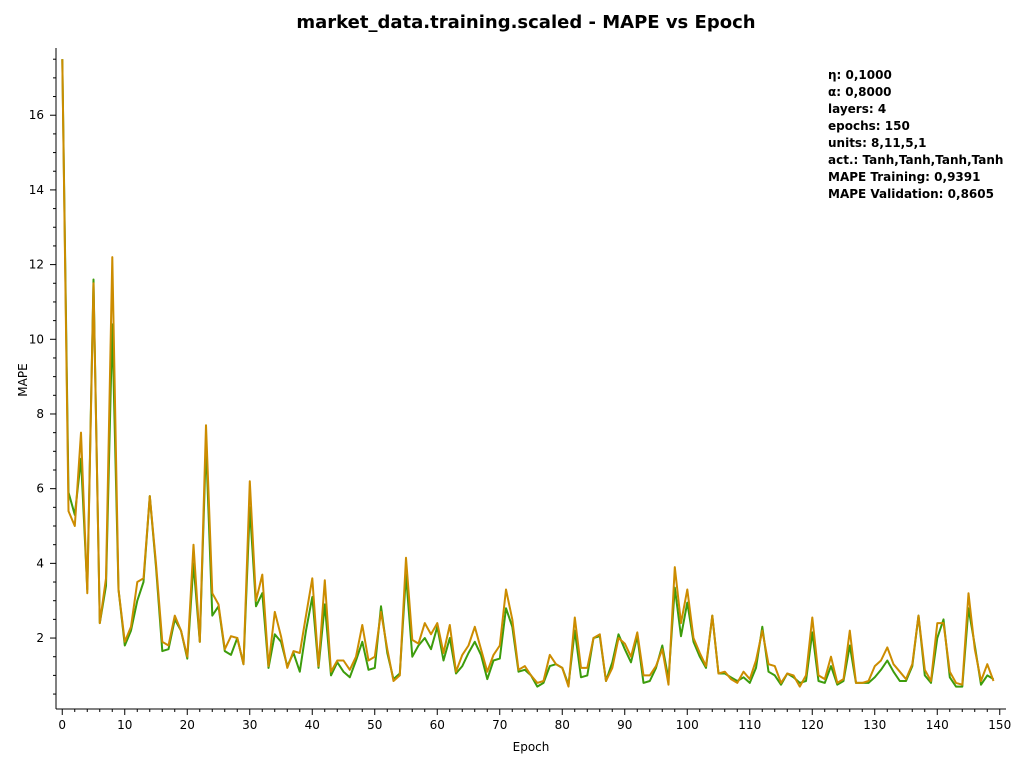 The width and height of the screenshot is (1024, 768). What do you see at coordinates (437, 725) in the screenshot?
I see `x-tick-label: 60` at bounding box center [437, 725].